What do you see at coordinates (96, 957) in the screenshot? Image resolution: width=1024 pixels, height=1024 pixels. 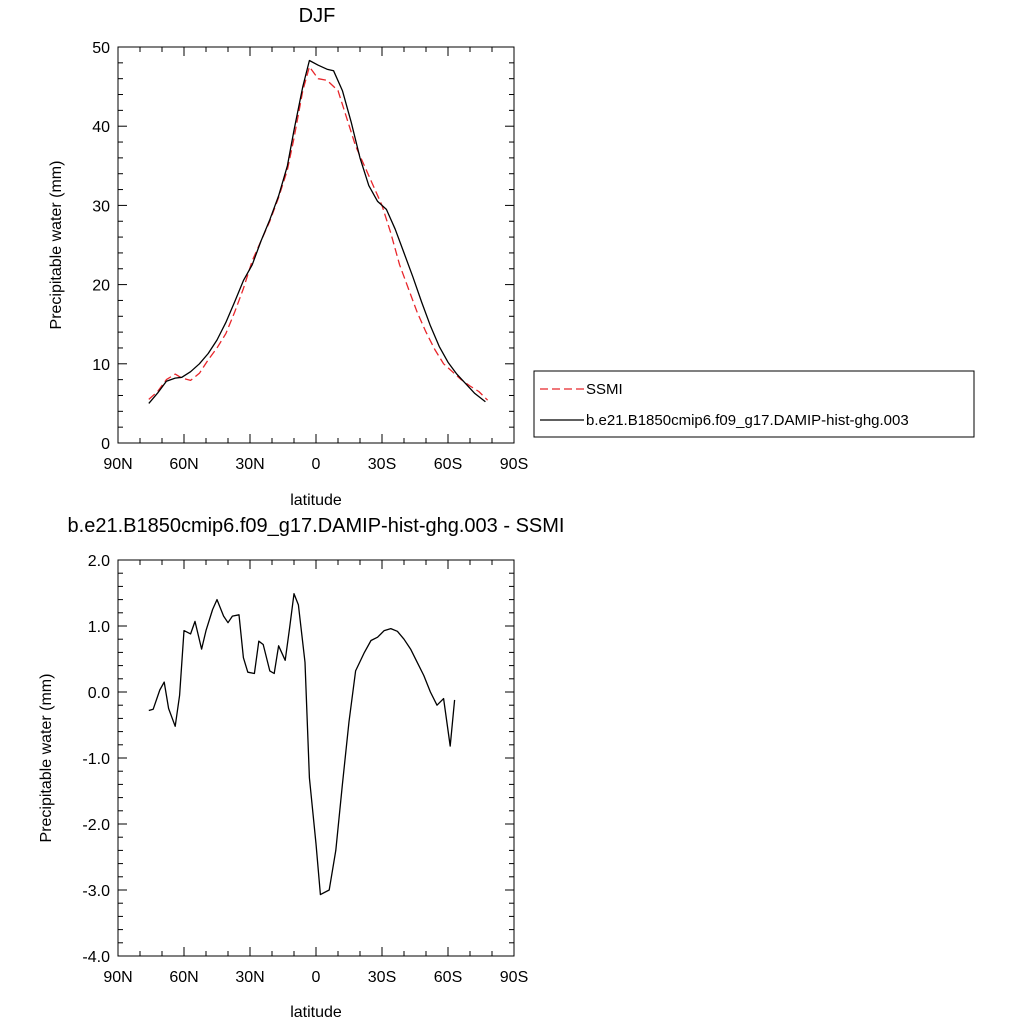 I see `y-tick-label: -4.0` at bounding box center [96, 957].